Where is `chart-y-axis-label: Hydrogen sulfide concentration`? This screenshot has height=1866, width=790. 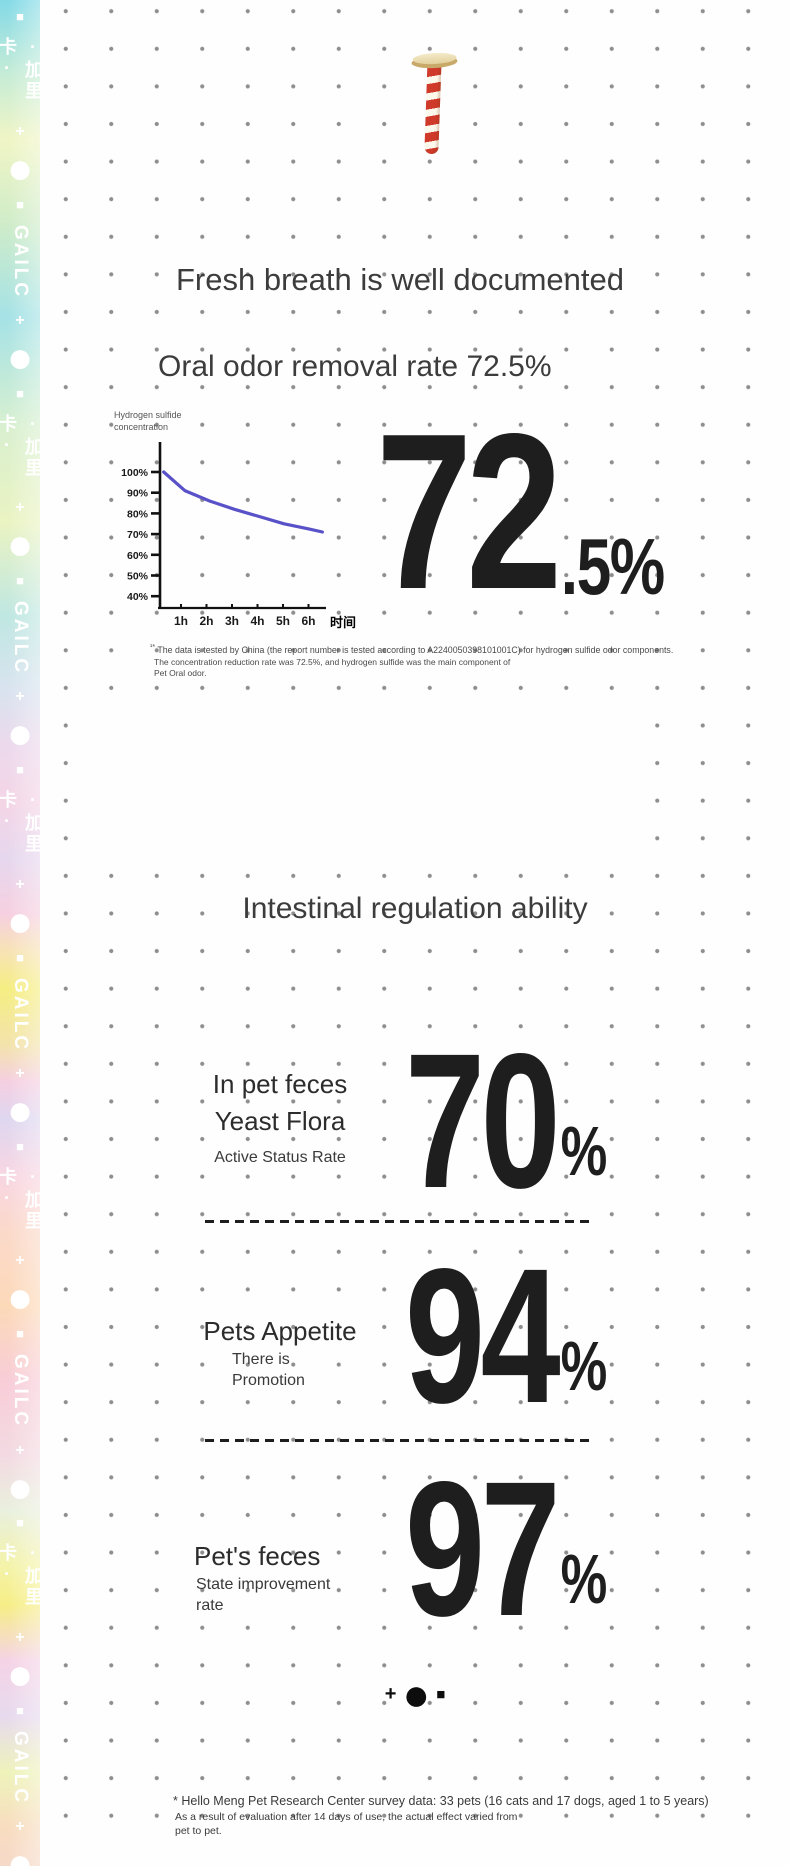
chart-y-axis-label: Hydrogen sulfide concentration is located at coordinates (148, 421).